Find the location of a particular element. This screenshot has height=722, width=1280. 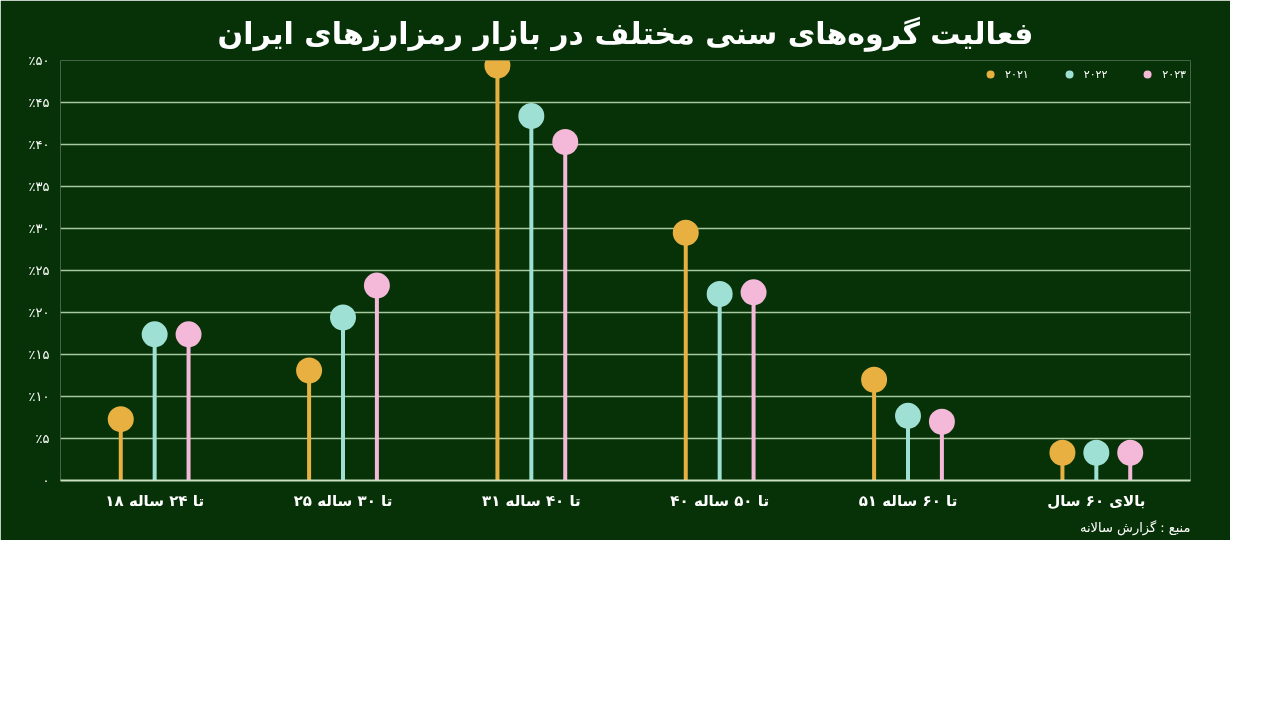

chart-title: فعالیت گروه‌های سنی مختلف در بازار رمزارزهای ایران is located at coordinates (625, 33).